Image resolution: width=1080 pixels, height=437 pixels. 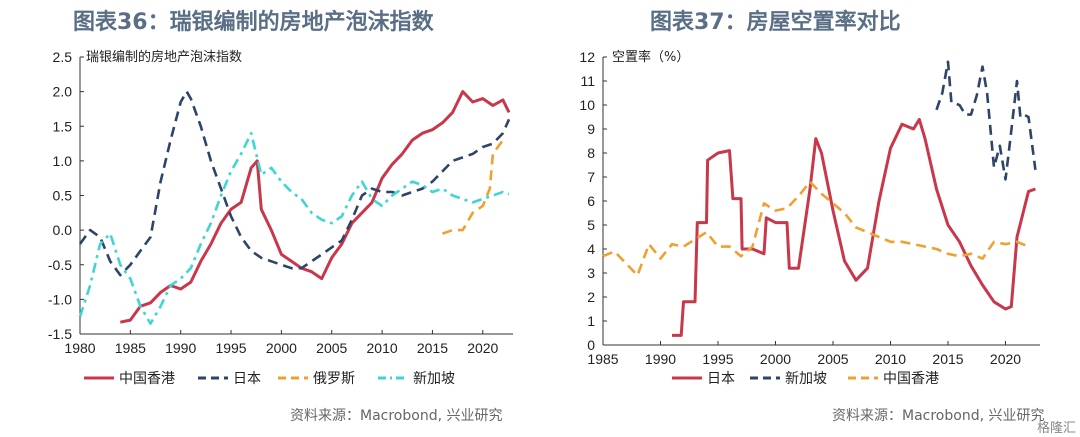 I want to click on panel-label: 空置率（%）, so click(x=650, y=57).